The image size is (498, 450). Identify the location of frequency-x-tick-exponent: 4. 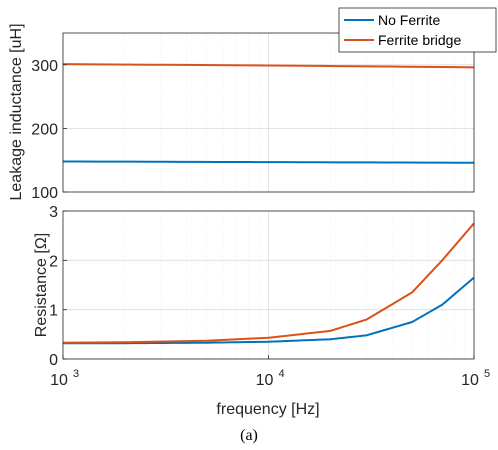
(281, 374).